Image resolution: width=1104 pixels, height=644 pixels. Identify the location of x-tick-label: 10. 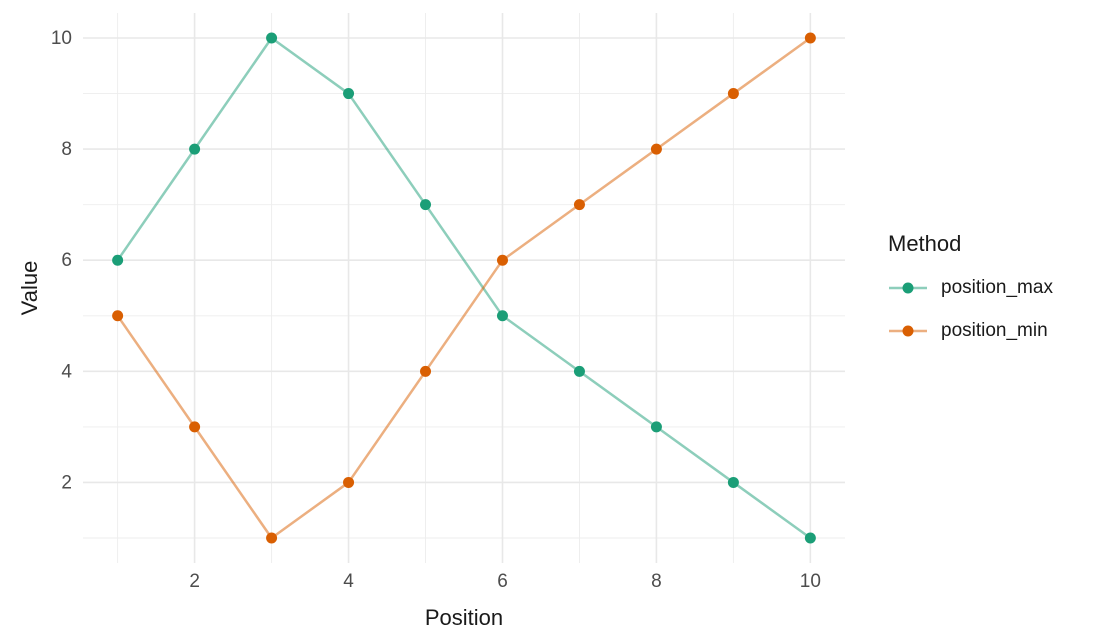
(810, 581).